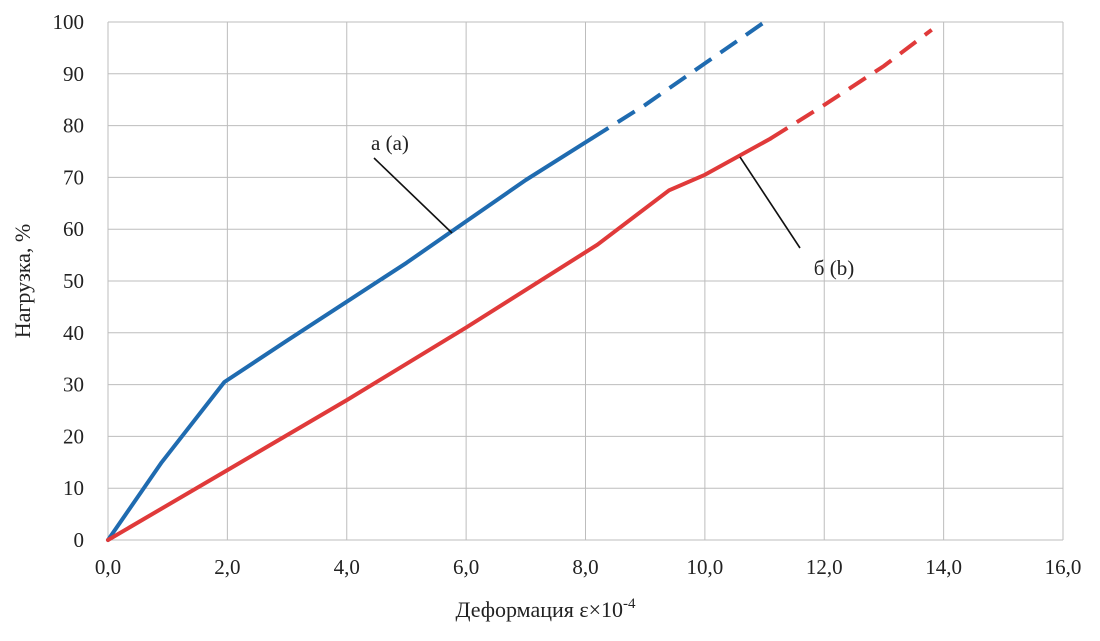 The image size is (1100, 641). Describe the element at coordinates (629, 604) in the screenshot. I see `x-axis-title-exponent: -4` at that location.